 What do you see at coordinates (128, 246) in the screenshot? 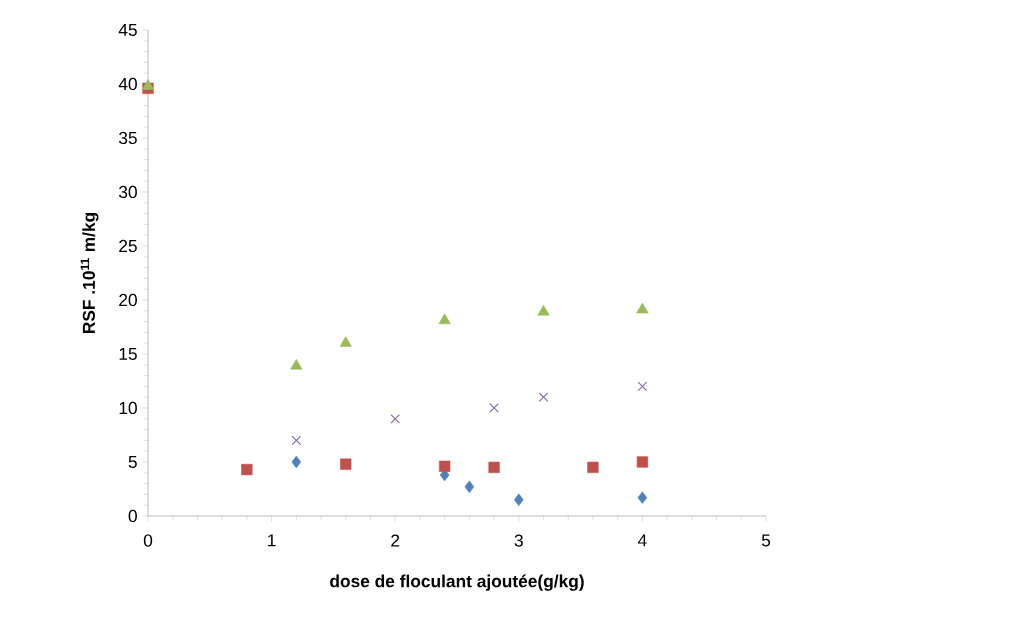
I see `y-tick-label: 25` at bounding box center [128, 246].